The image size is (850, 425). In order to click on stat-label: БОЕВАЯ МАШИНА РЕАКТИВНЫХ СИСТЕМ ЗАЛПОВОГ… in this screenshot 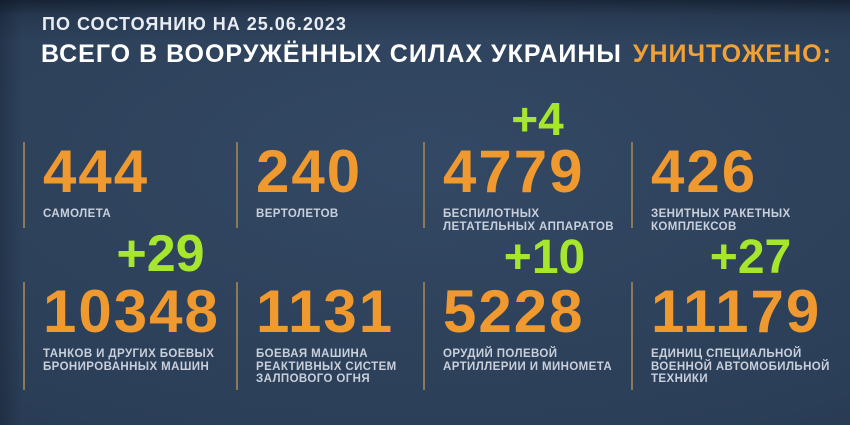, I will do `click(326, 366)`.